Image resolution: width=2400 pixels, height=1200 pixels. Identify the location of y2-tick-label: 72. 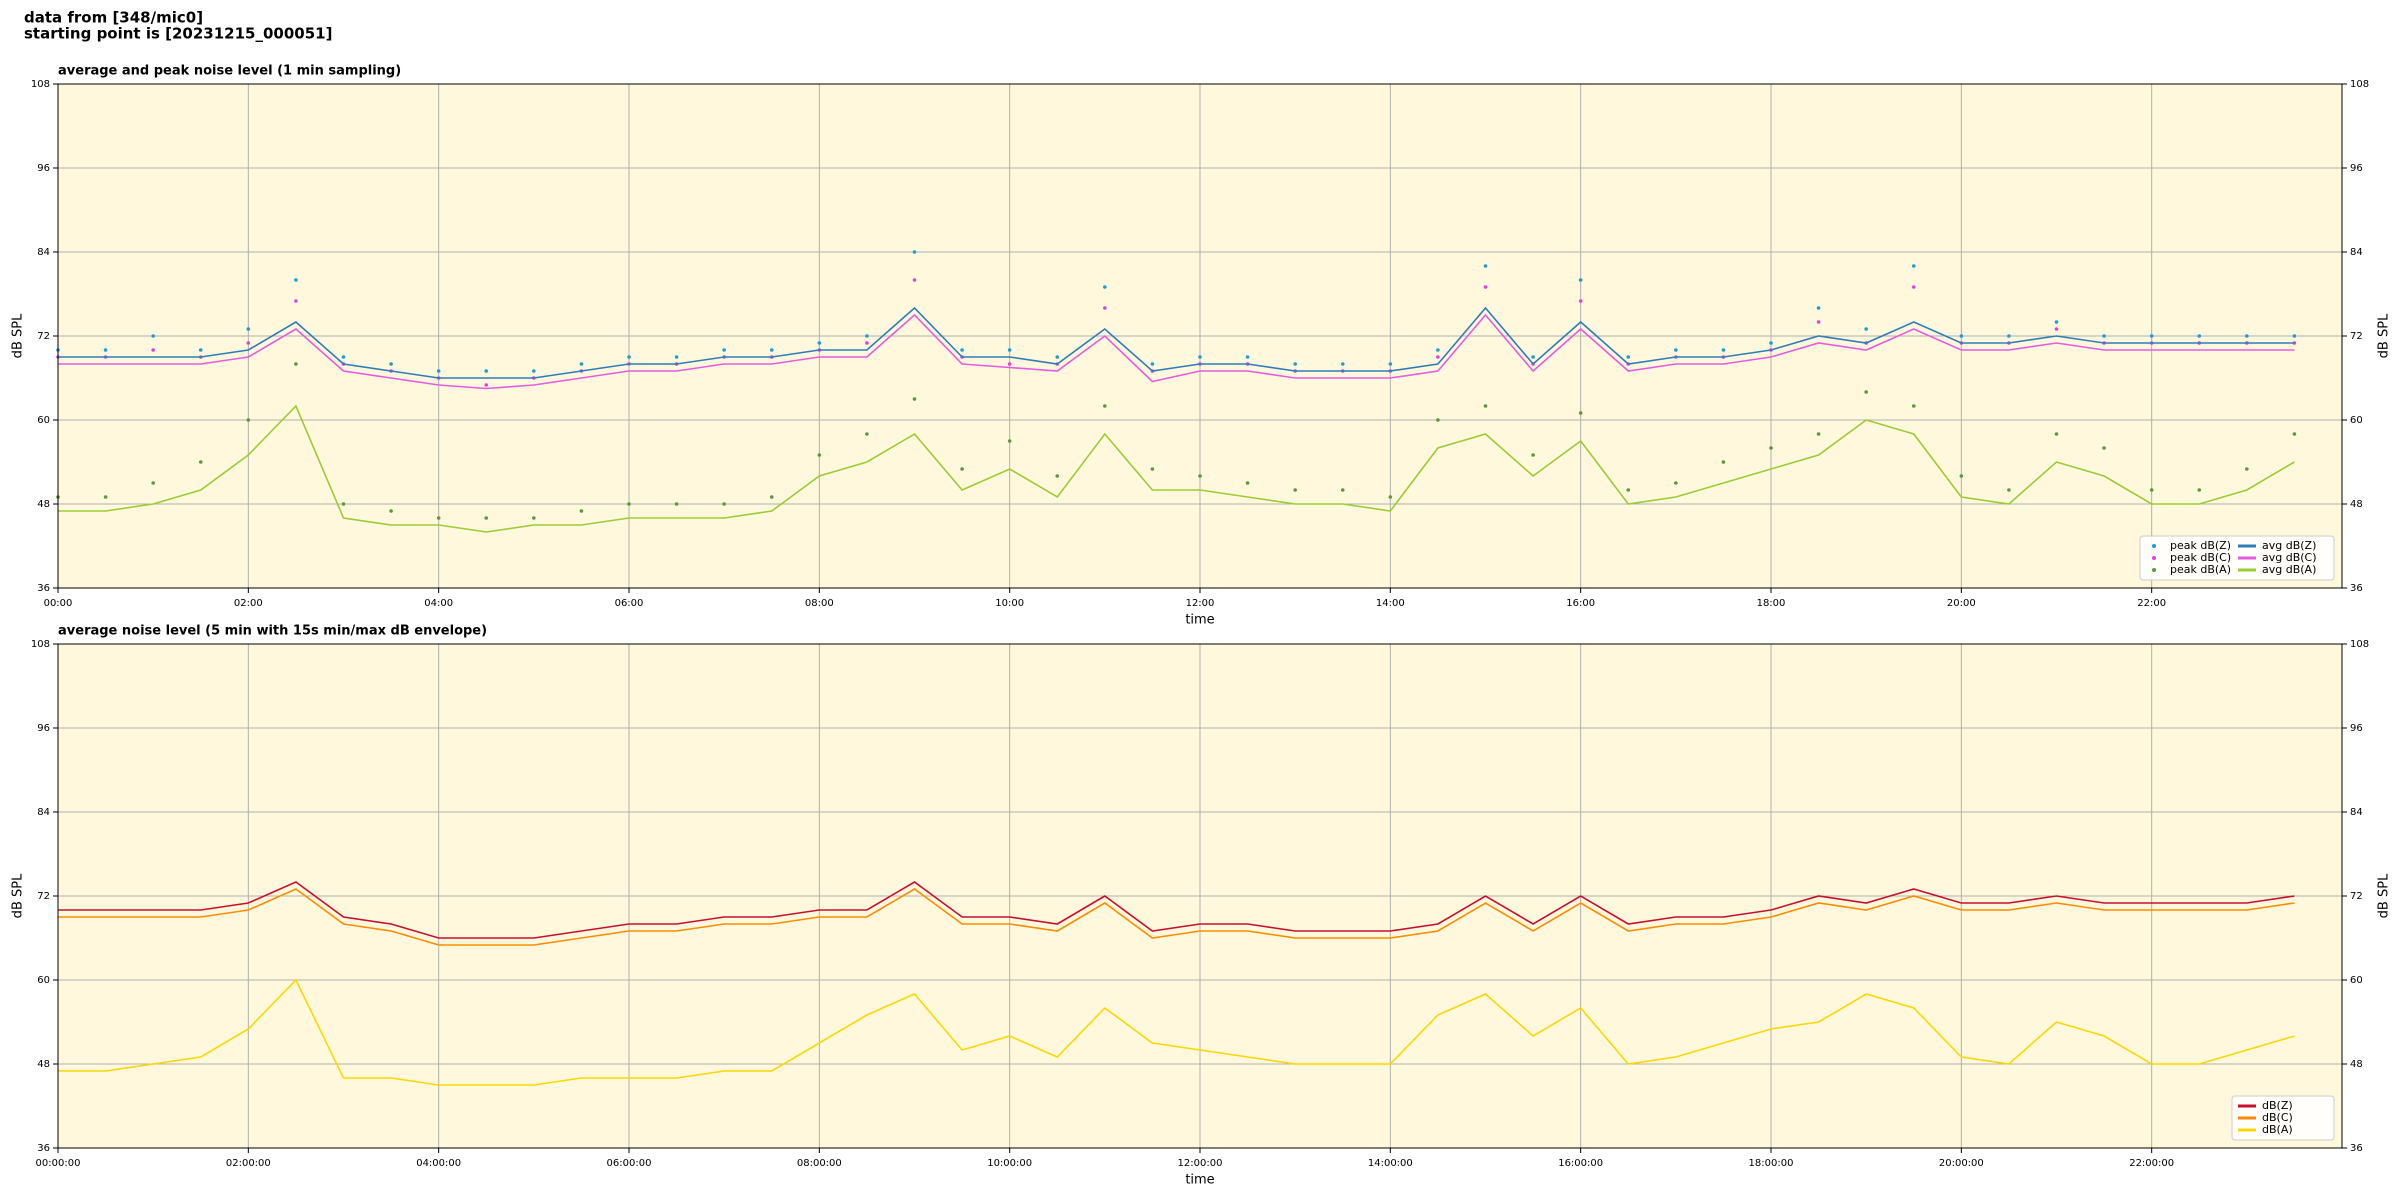
(2356, 336).